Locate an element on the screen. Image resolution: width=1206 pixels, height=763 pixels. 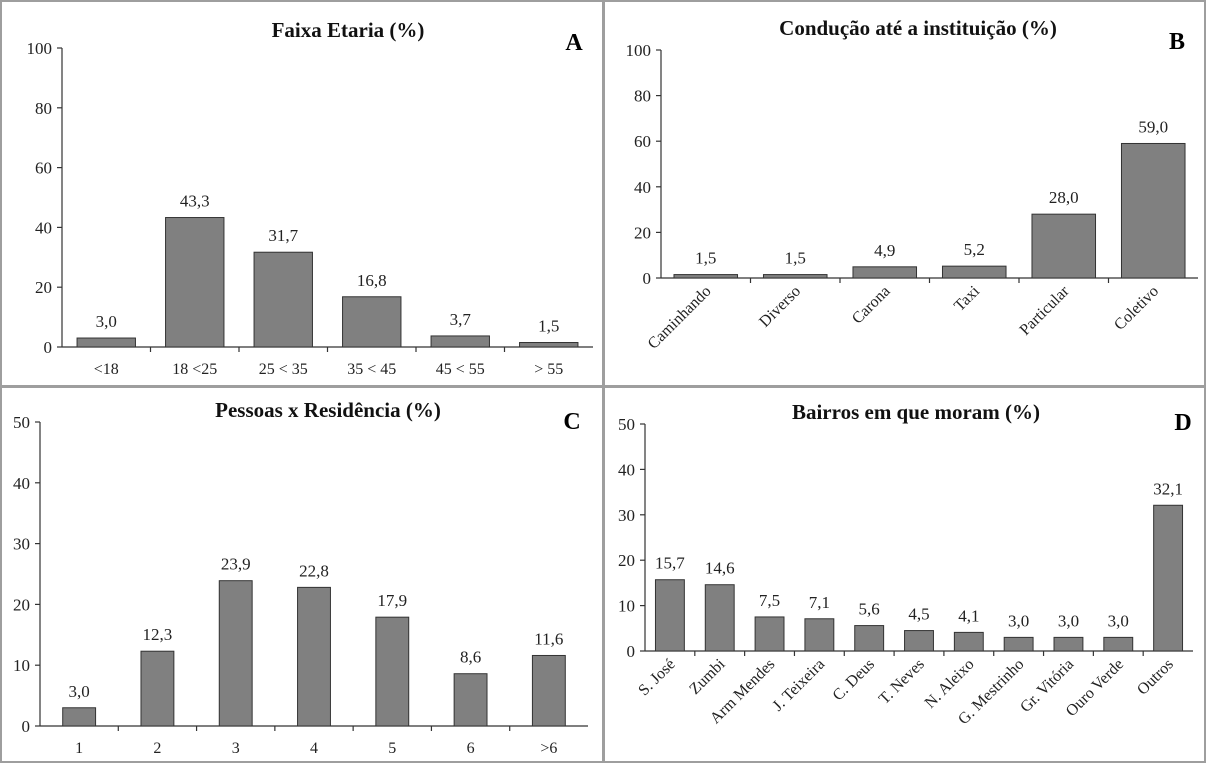
chart-b-category-label: Particular is located at coordinates (1045, 310).